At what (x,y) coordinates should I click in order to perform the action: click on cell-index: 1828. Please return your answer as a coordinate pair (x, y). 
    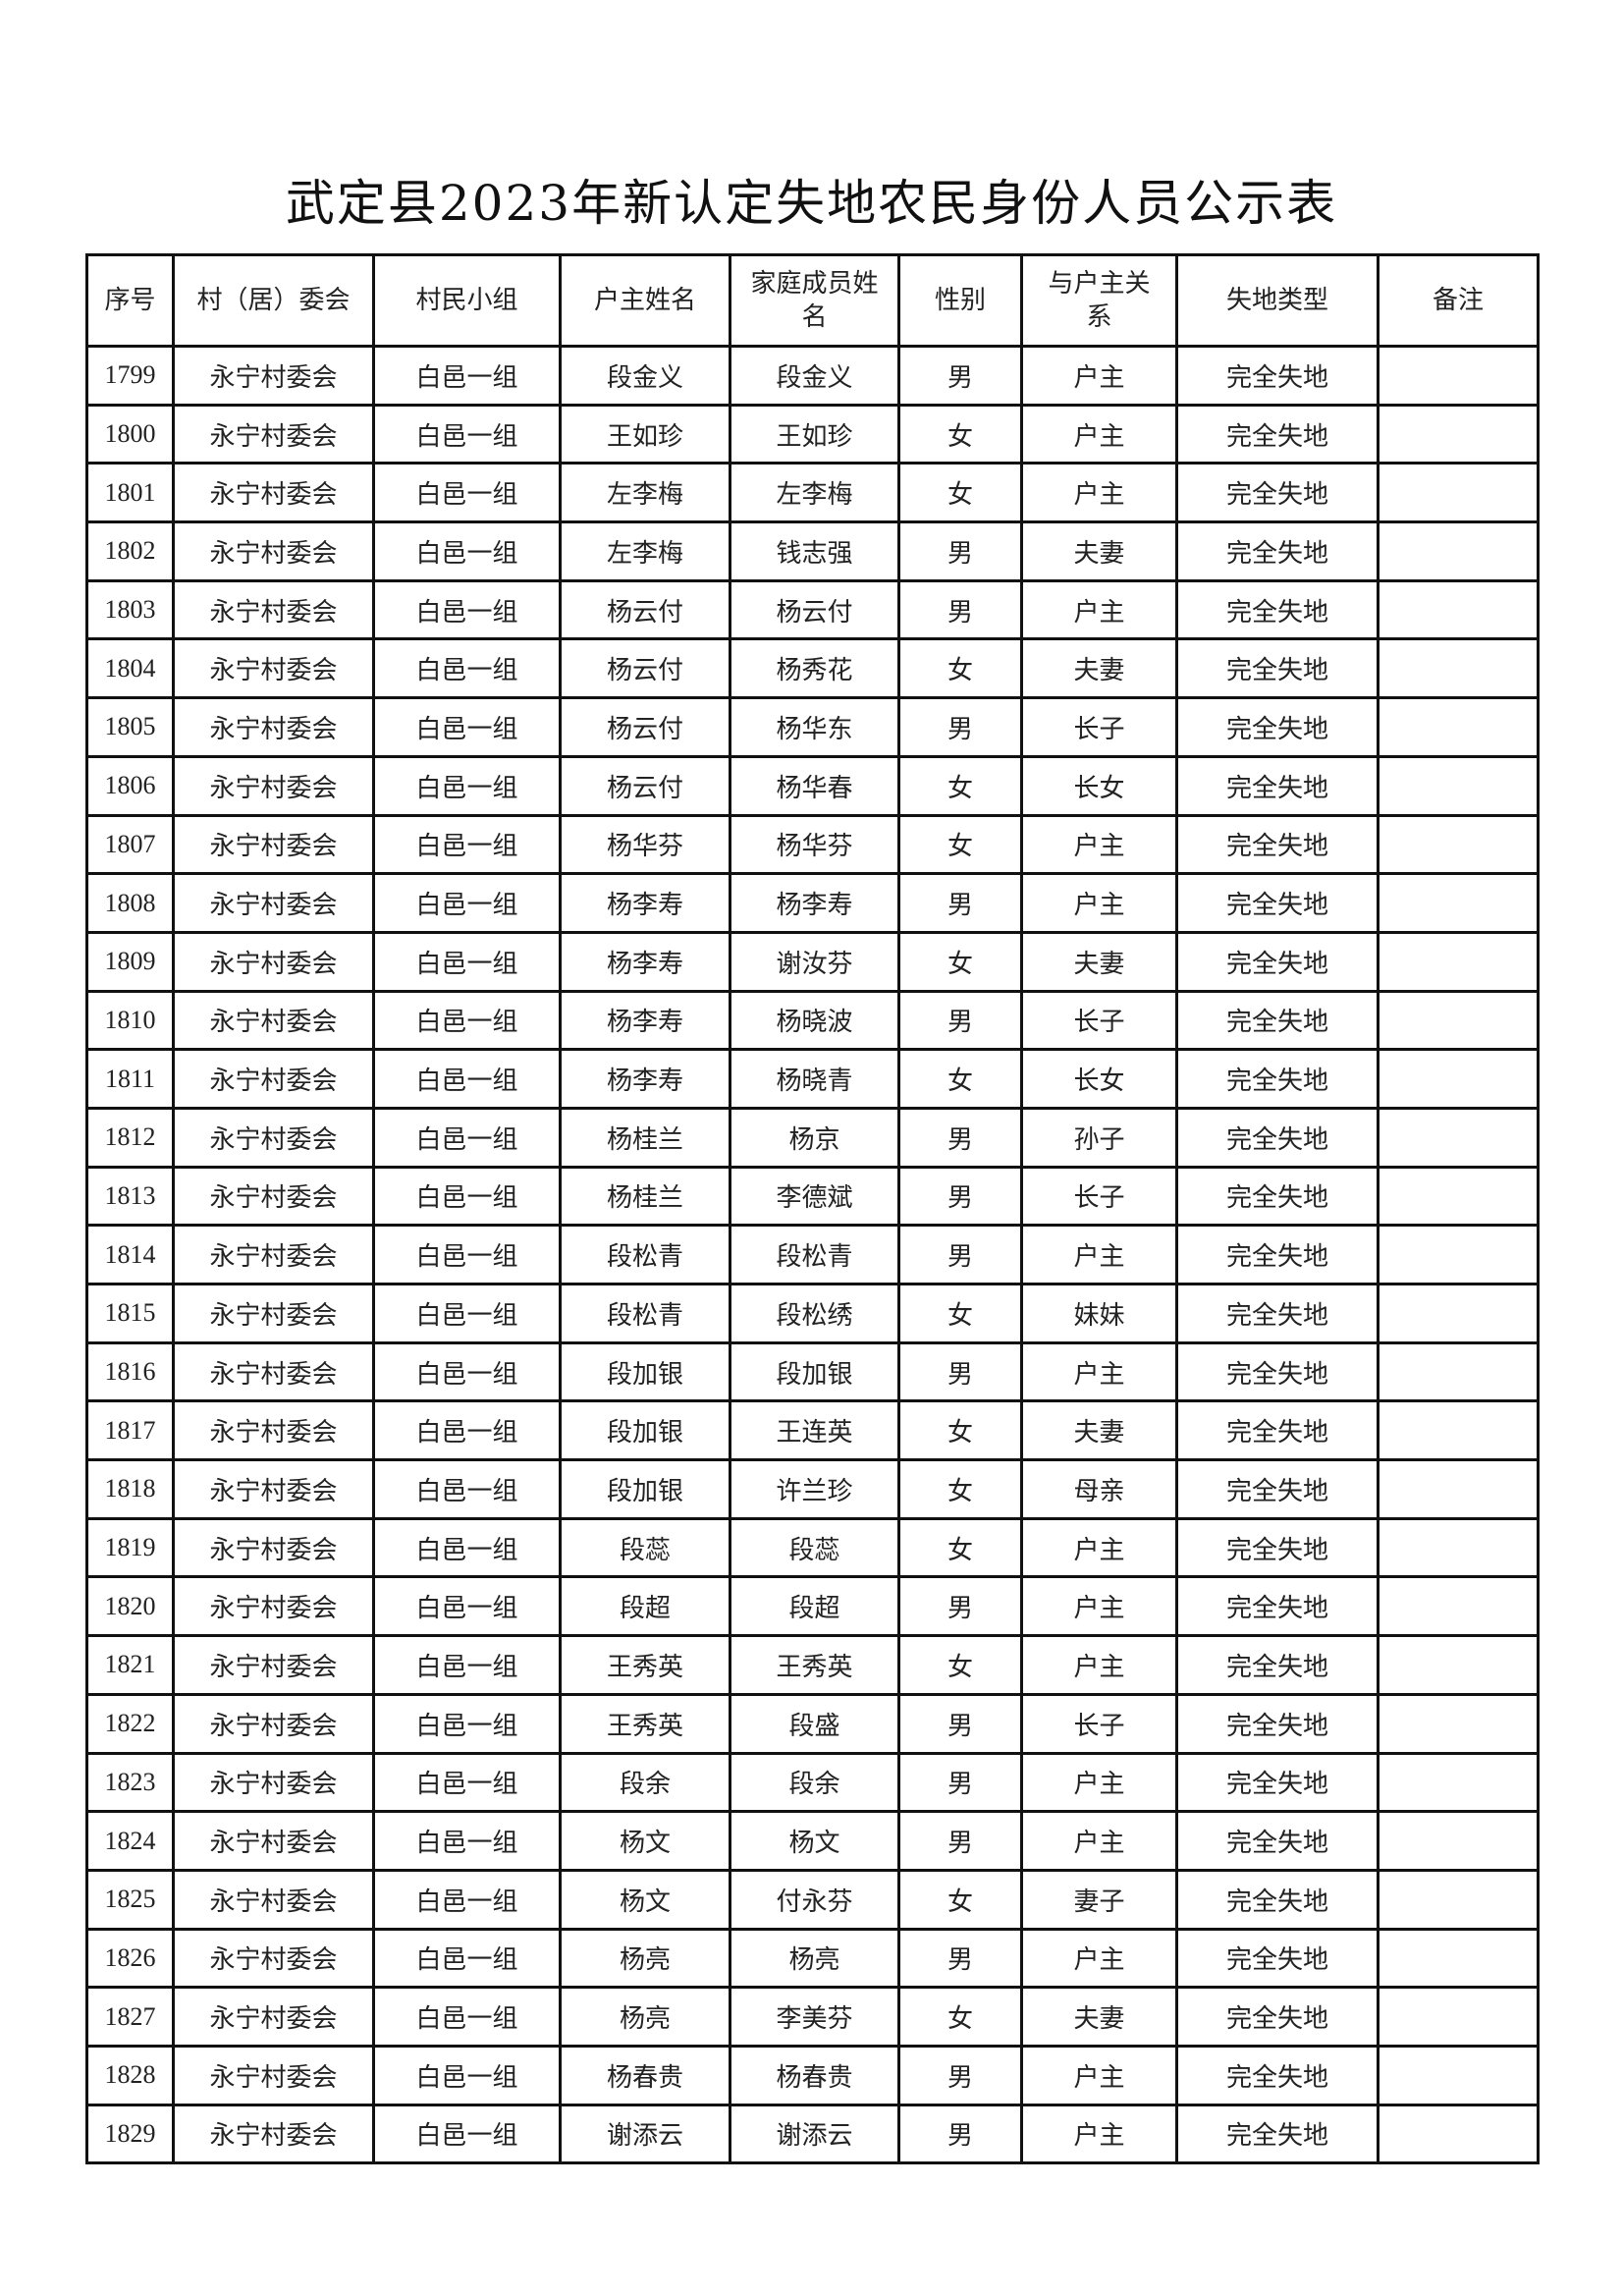
    Looking at the image, I should click on (130, 2075).